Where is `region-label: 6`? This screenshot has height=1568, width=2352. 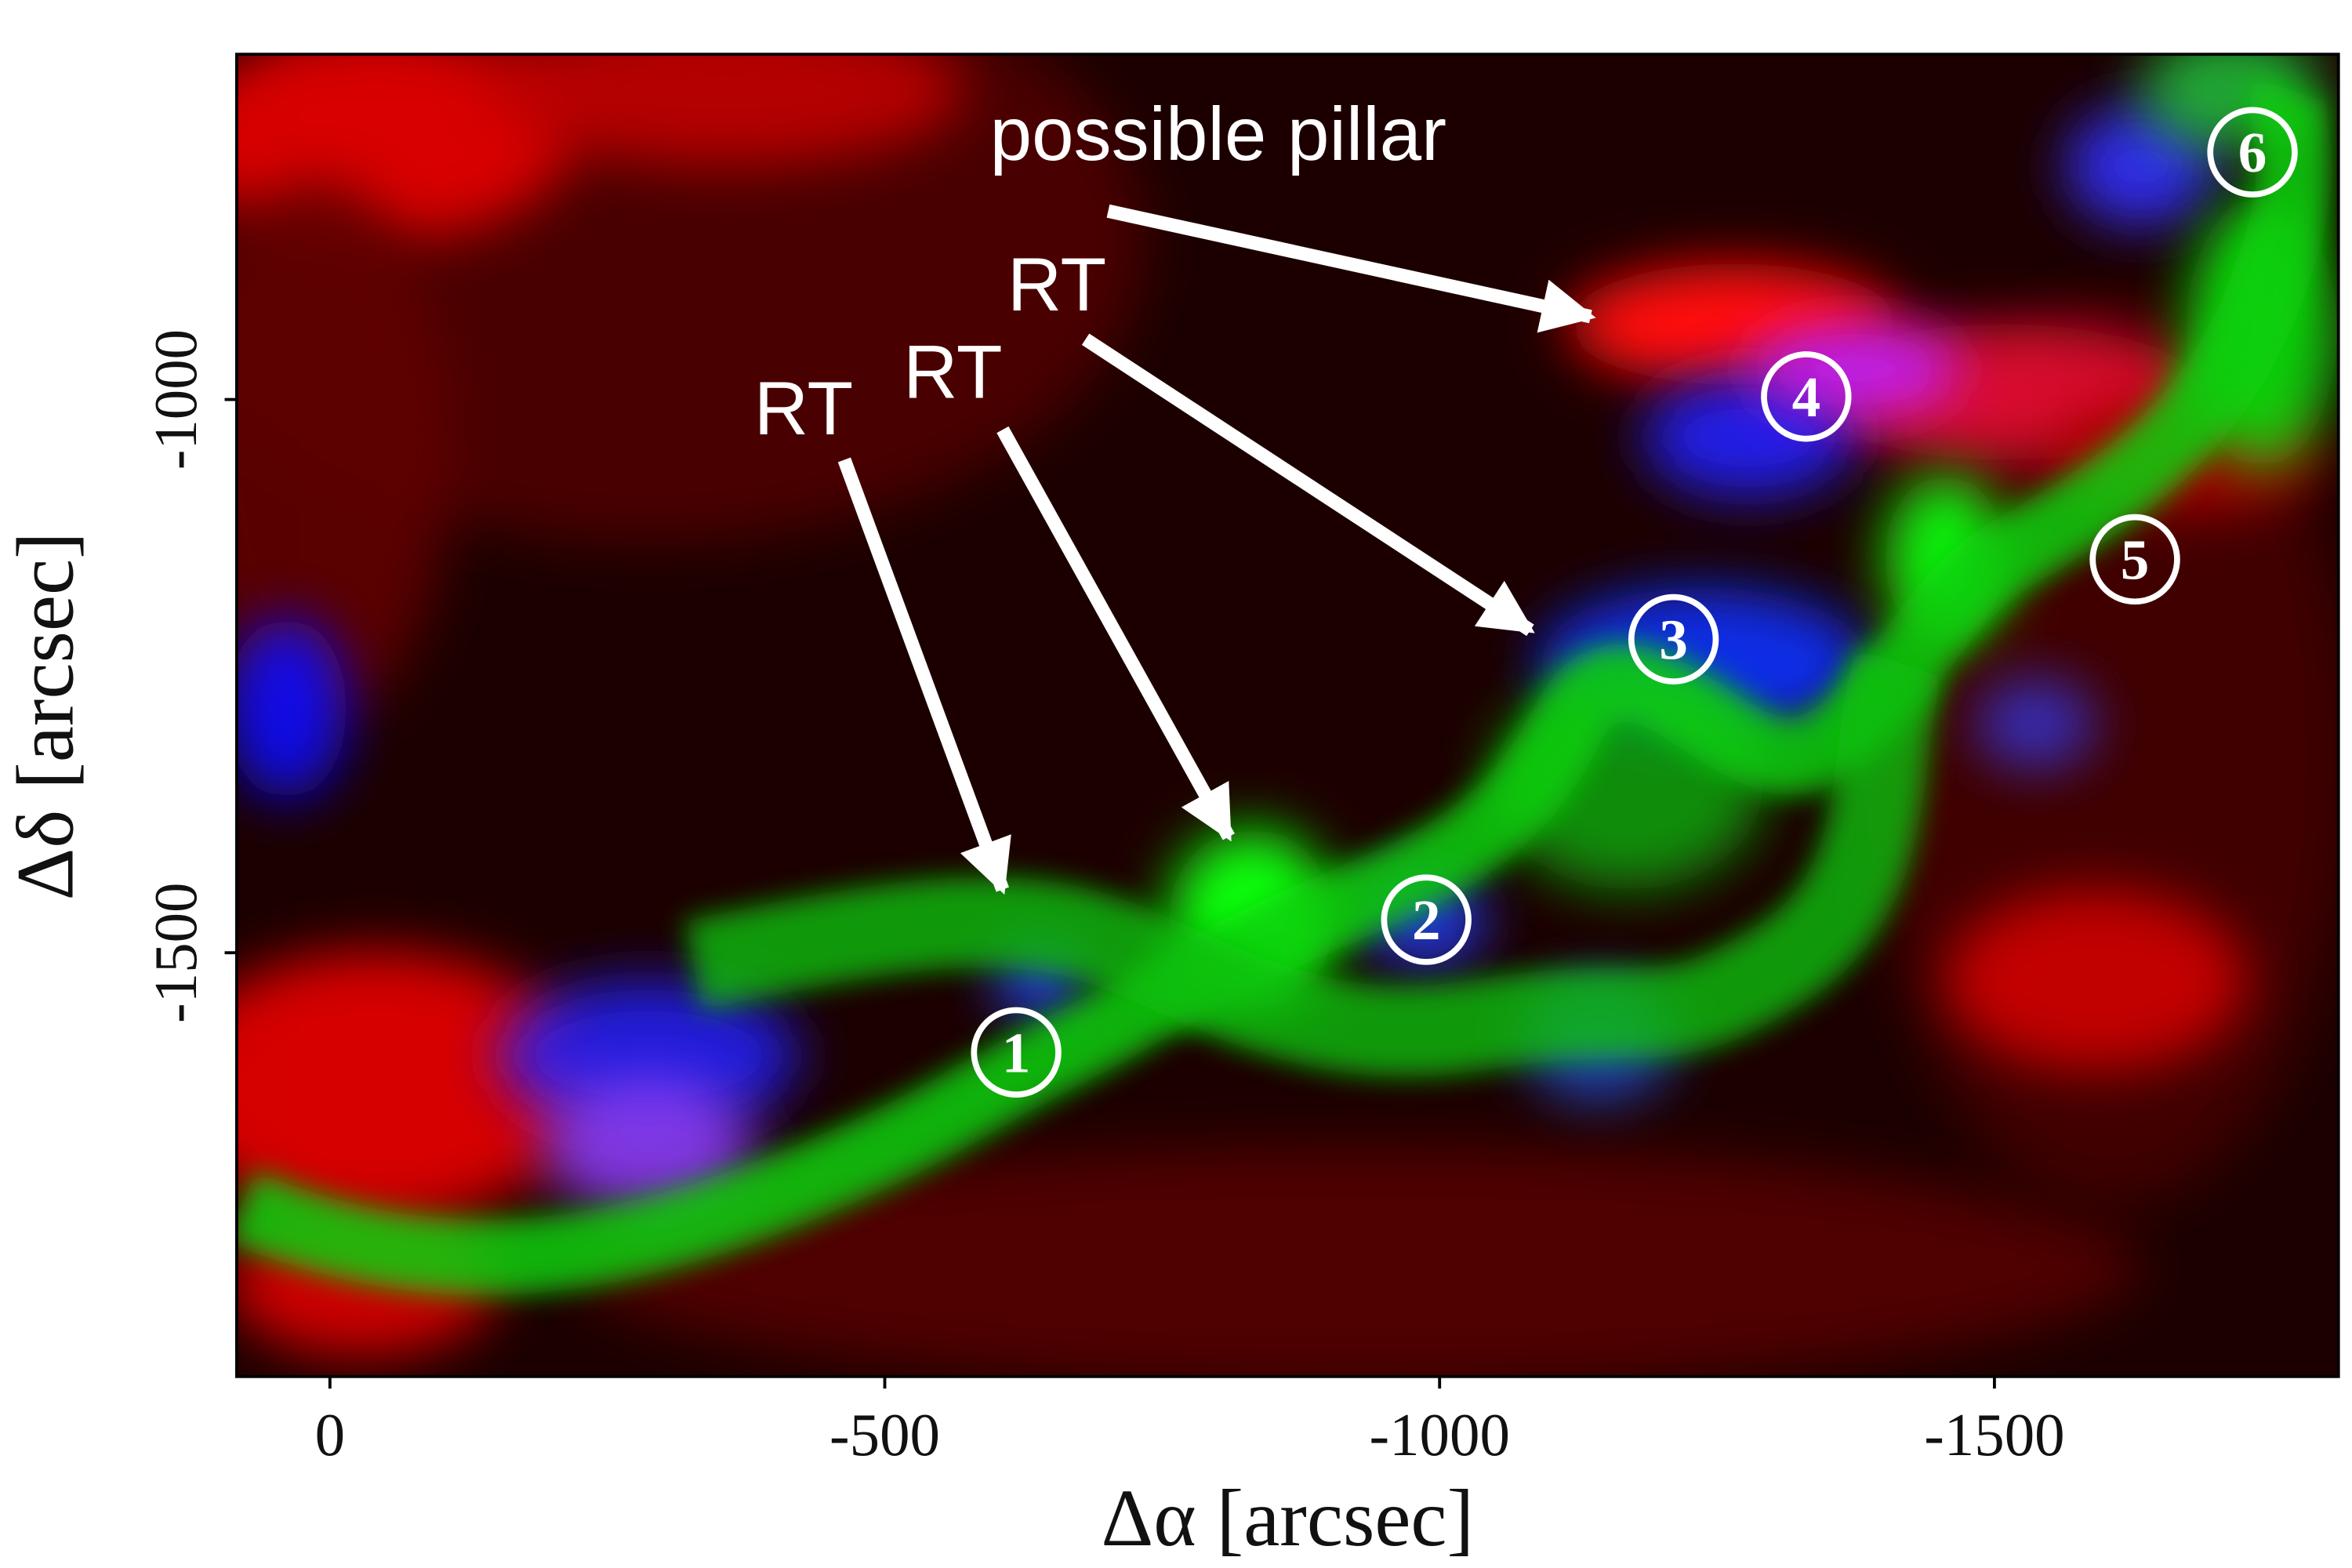
region-label: 6 is located at coordinates (2252, 152).